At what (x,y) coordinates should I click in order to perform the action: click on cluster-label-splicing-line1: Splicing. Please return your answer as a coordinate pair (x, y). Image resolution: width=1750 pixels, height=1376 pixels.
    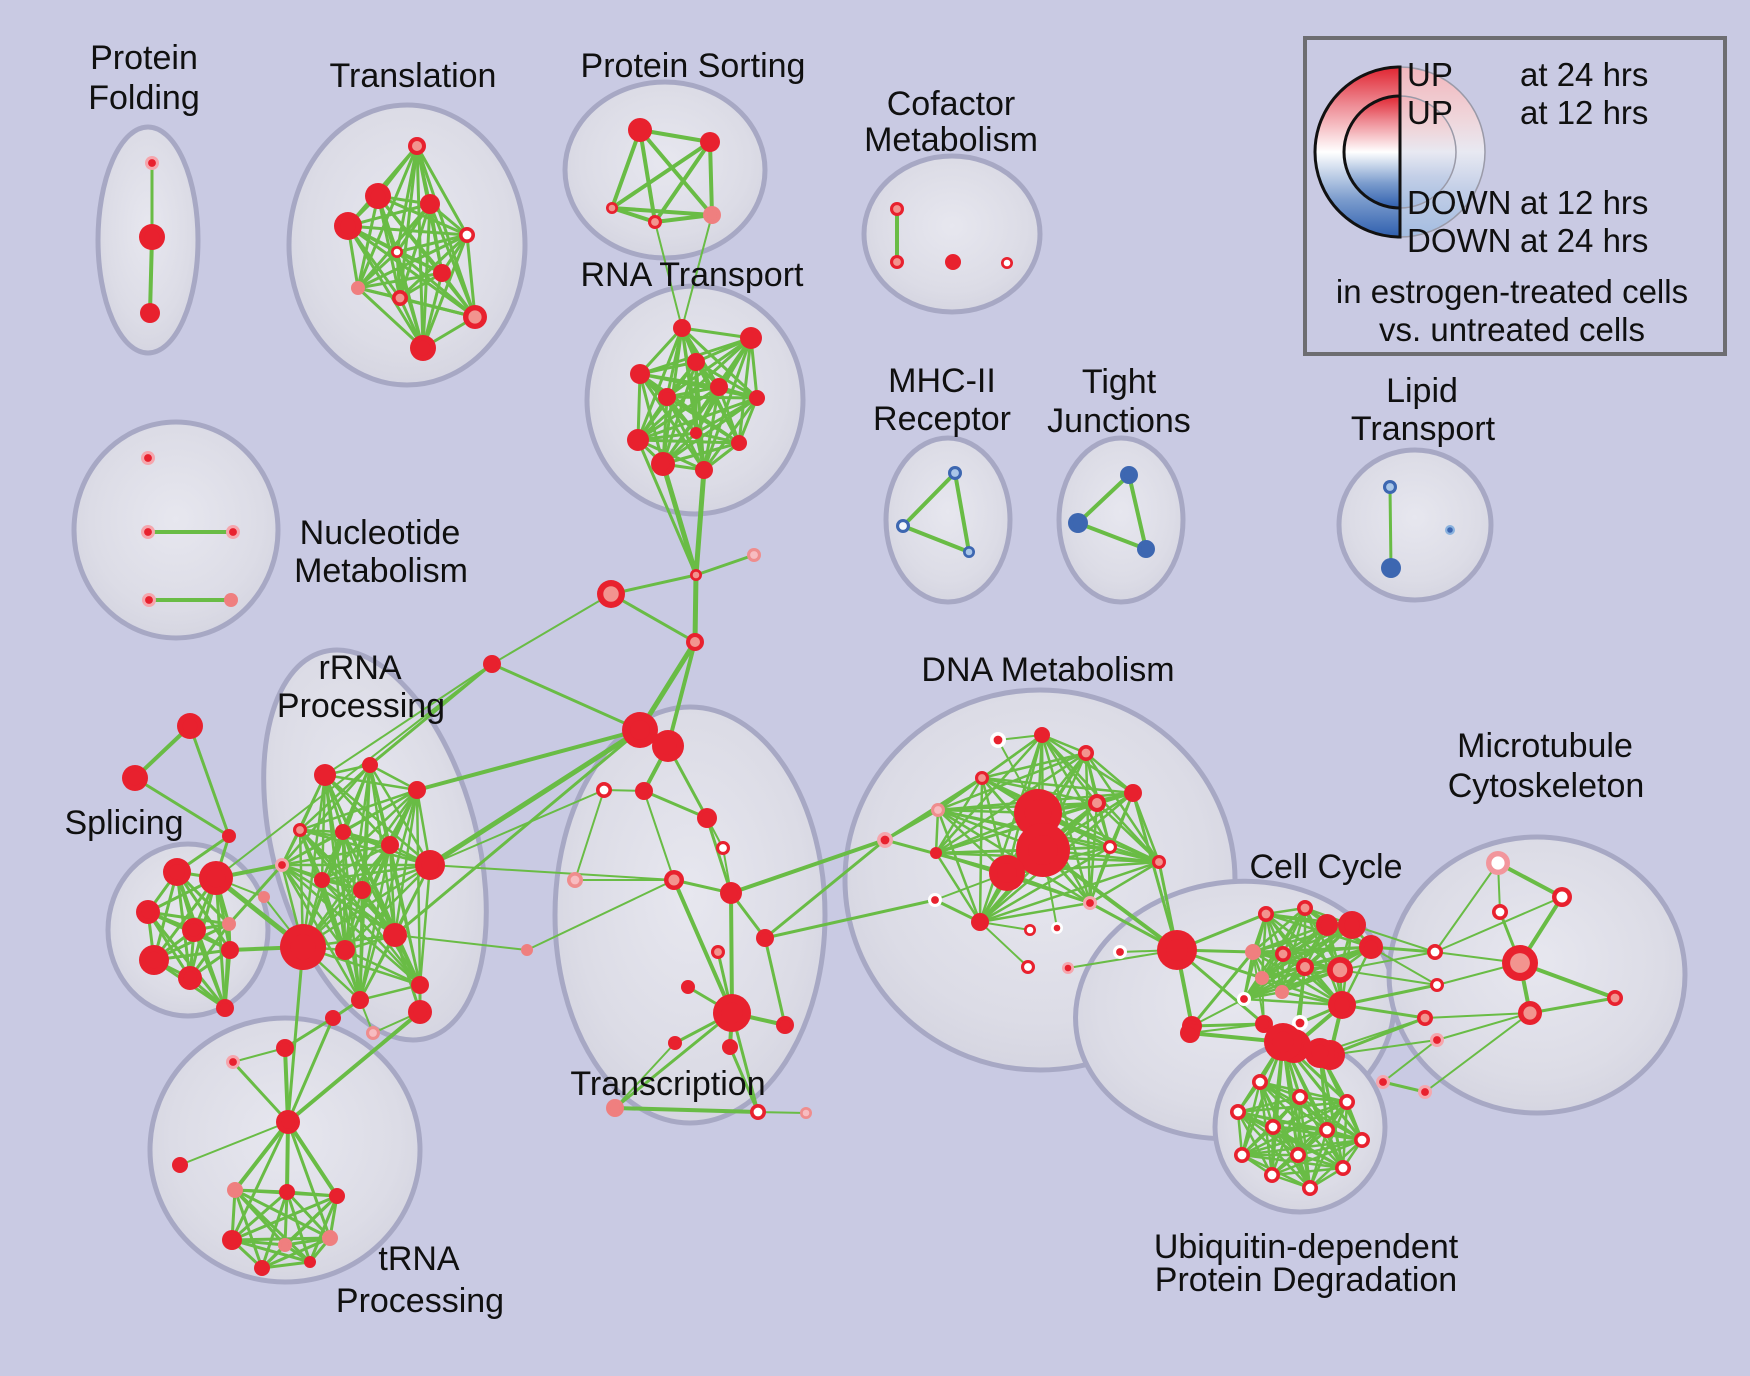
    Looking at the image, I should click on (123, 823).